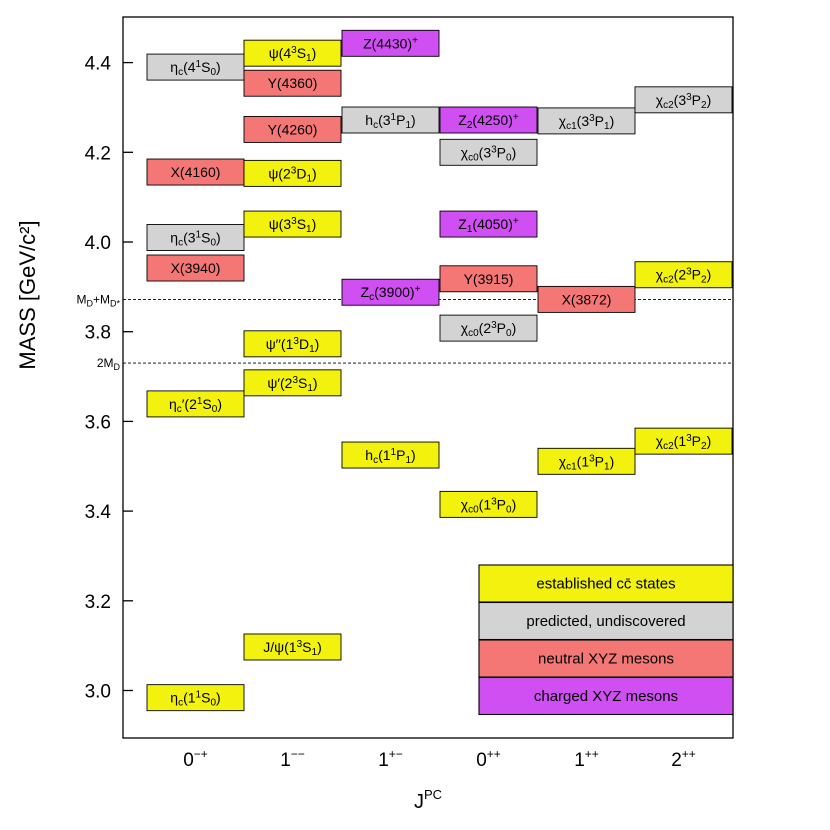  I want to click on state-label: χc2(23P2), so click(684, 276).